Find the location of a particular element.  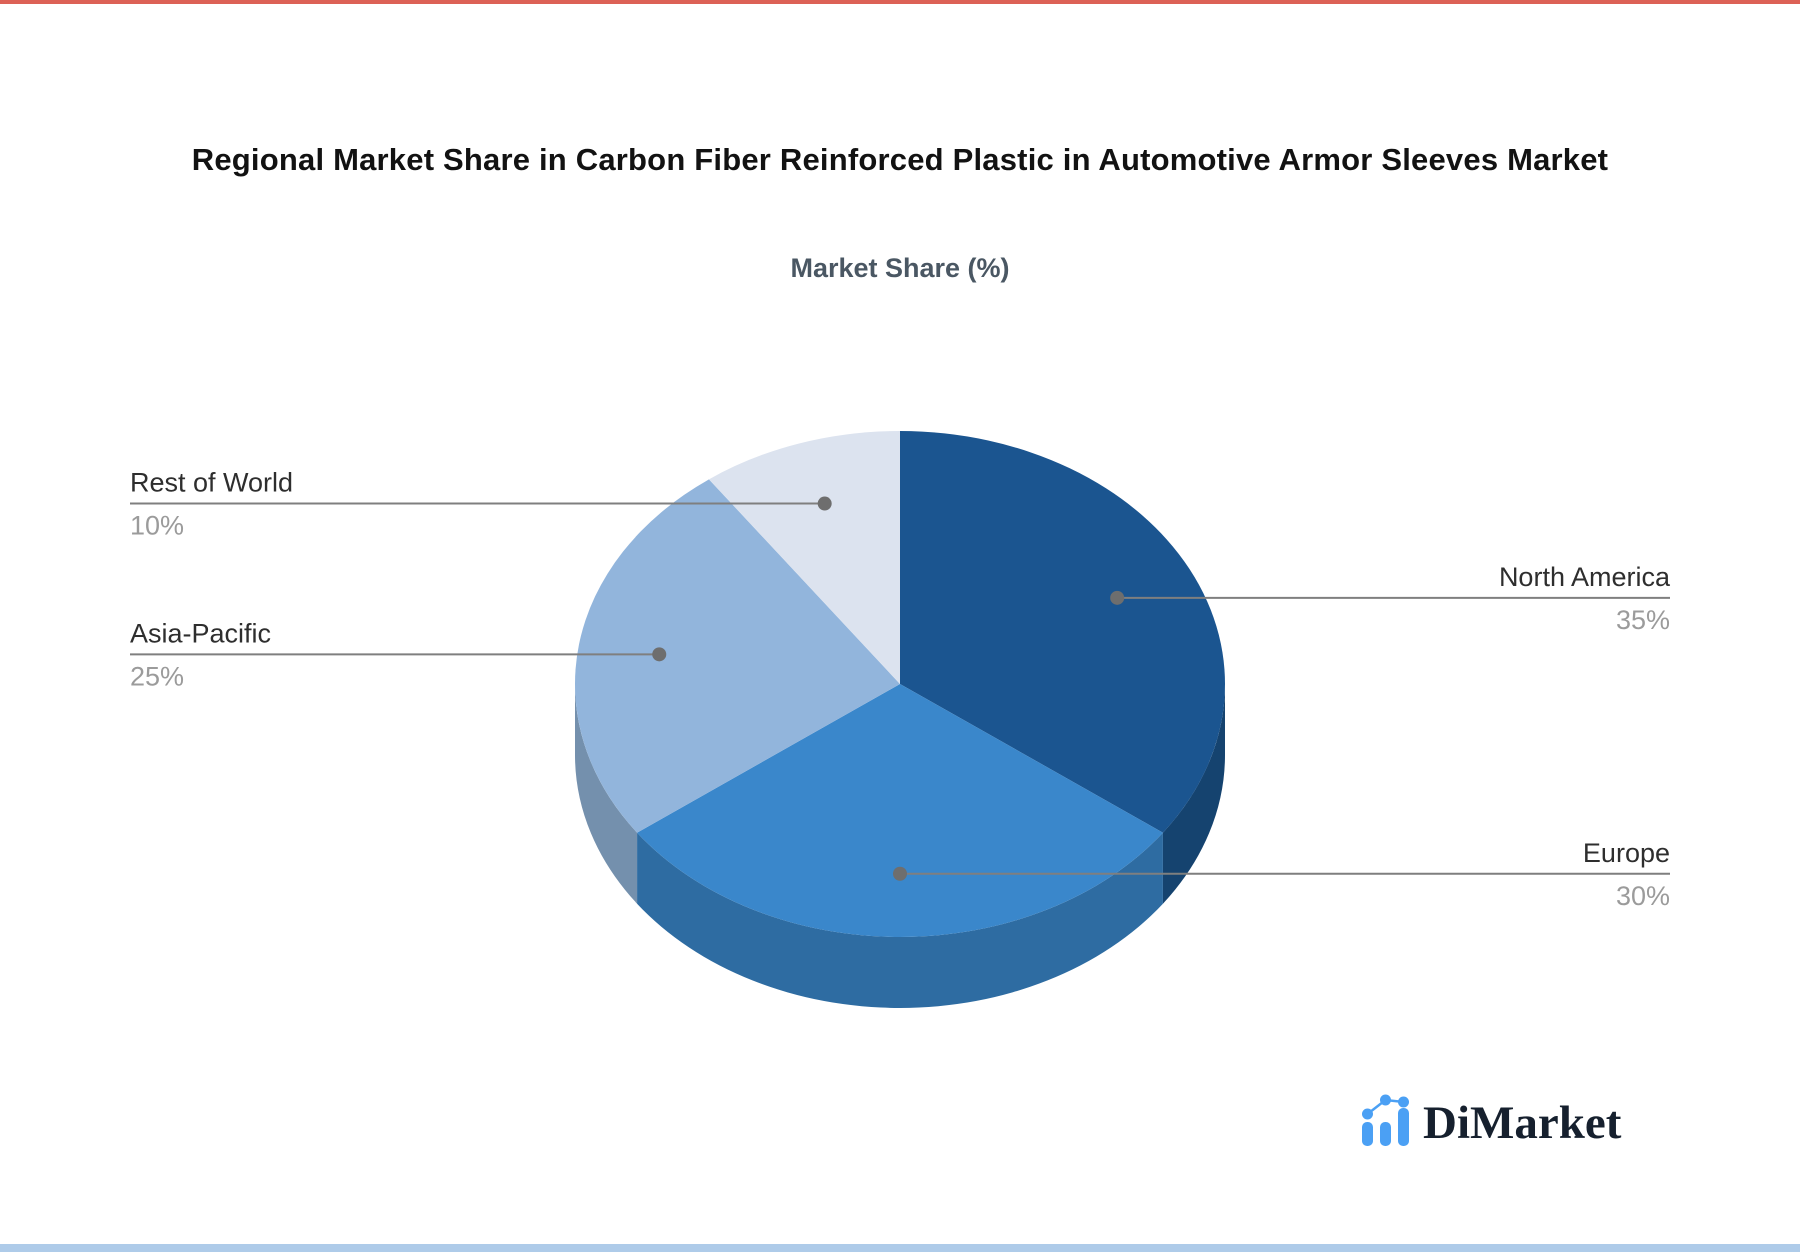

slice-percent-asia-pacific: 25% is located at coordinates (157, 676).